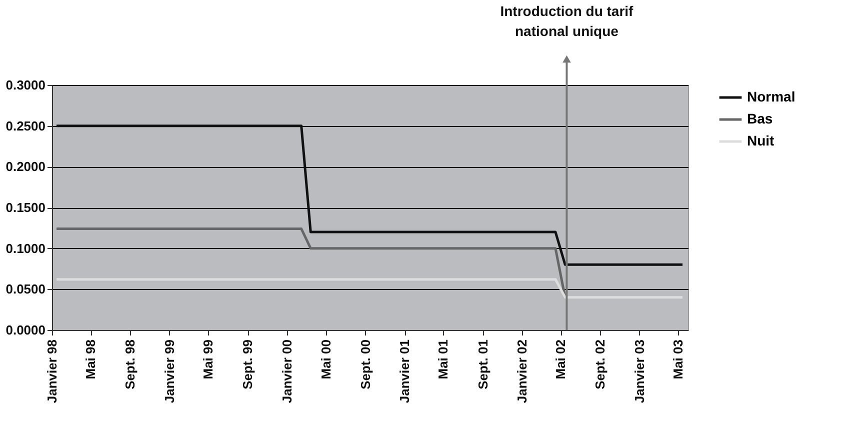 Image resolution: width=862 pixels, height=437 pixels. Describe the element at coordinates (26, 207) in the screenshot. I see `y-tick-label: 0.1500` at that location.